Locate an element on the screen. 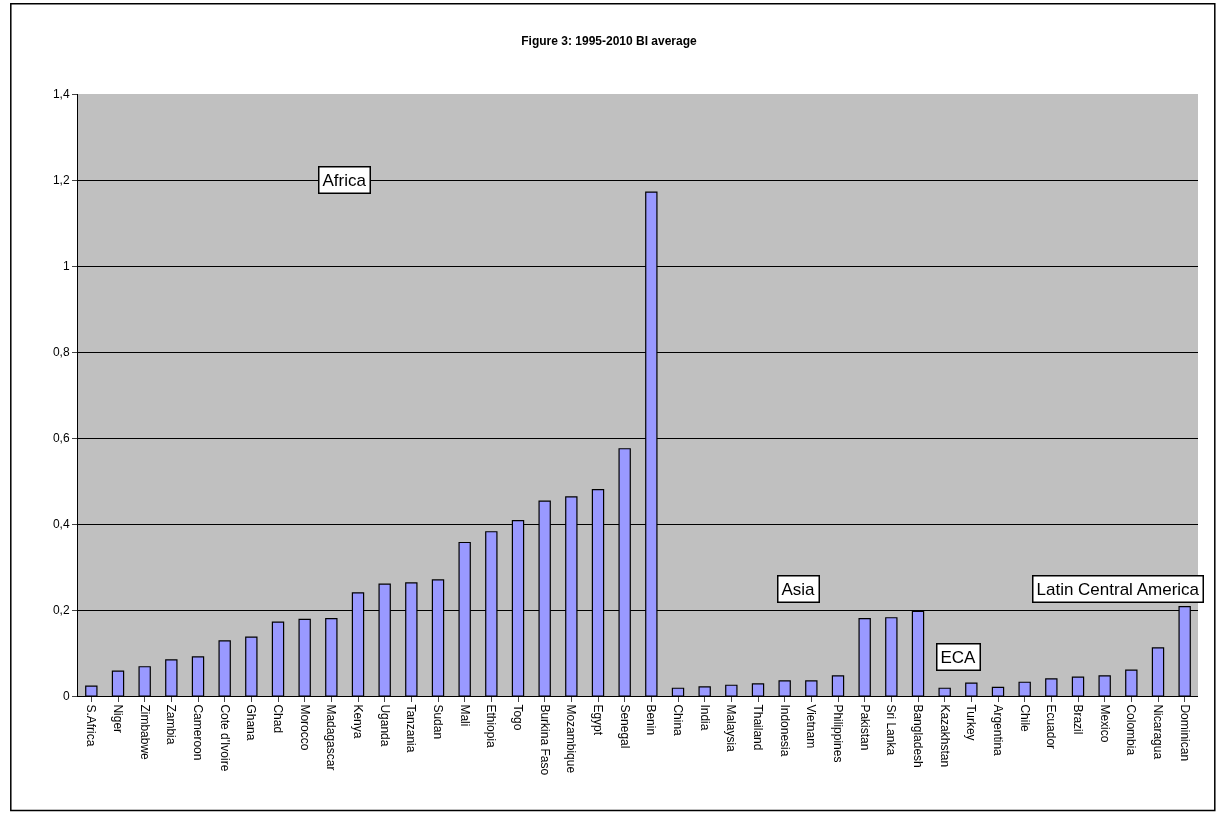 The height and width of the screenshot is (816, 1218). x-tick-label: Togo is located at coordinates (518, 717).